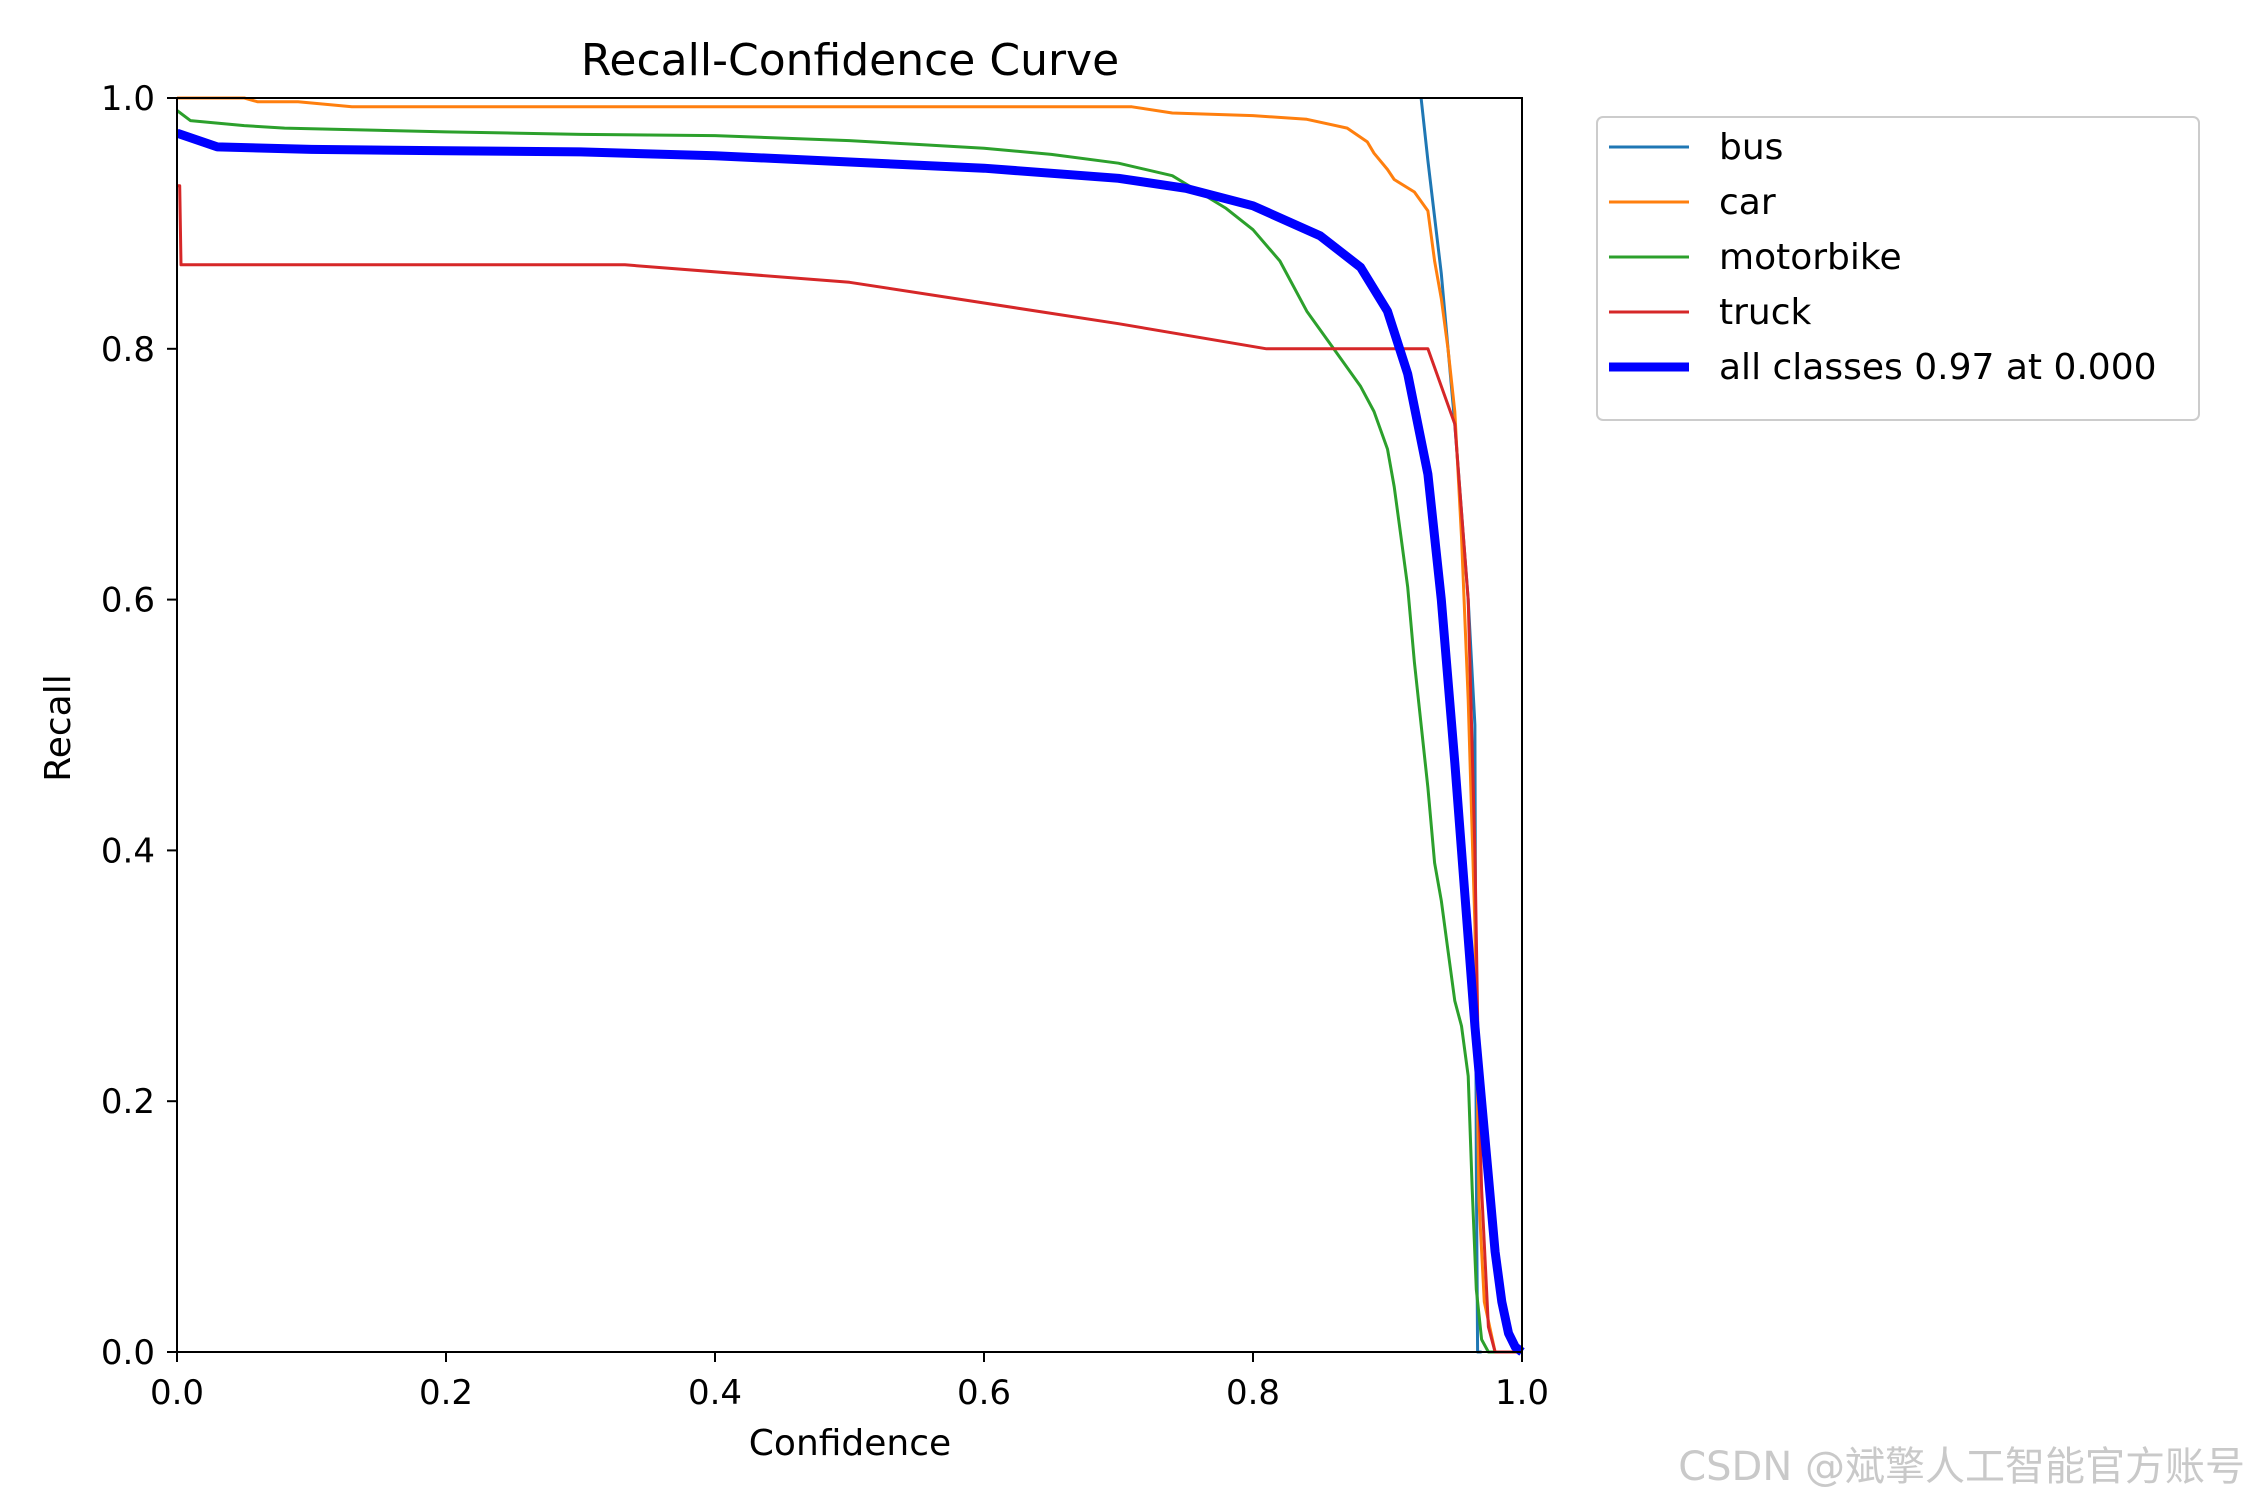 This screenshot has width=2250, height=1500. I want to click on y-axis-label: Recall, so click(58, 727).